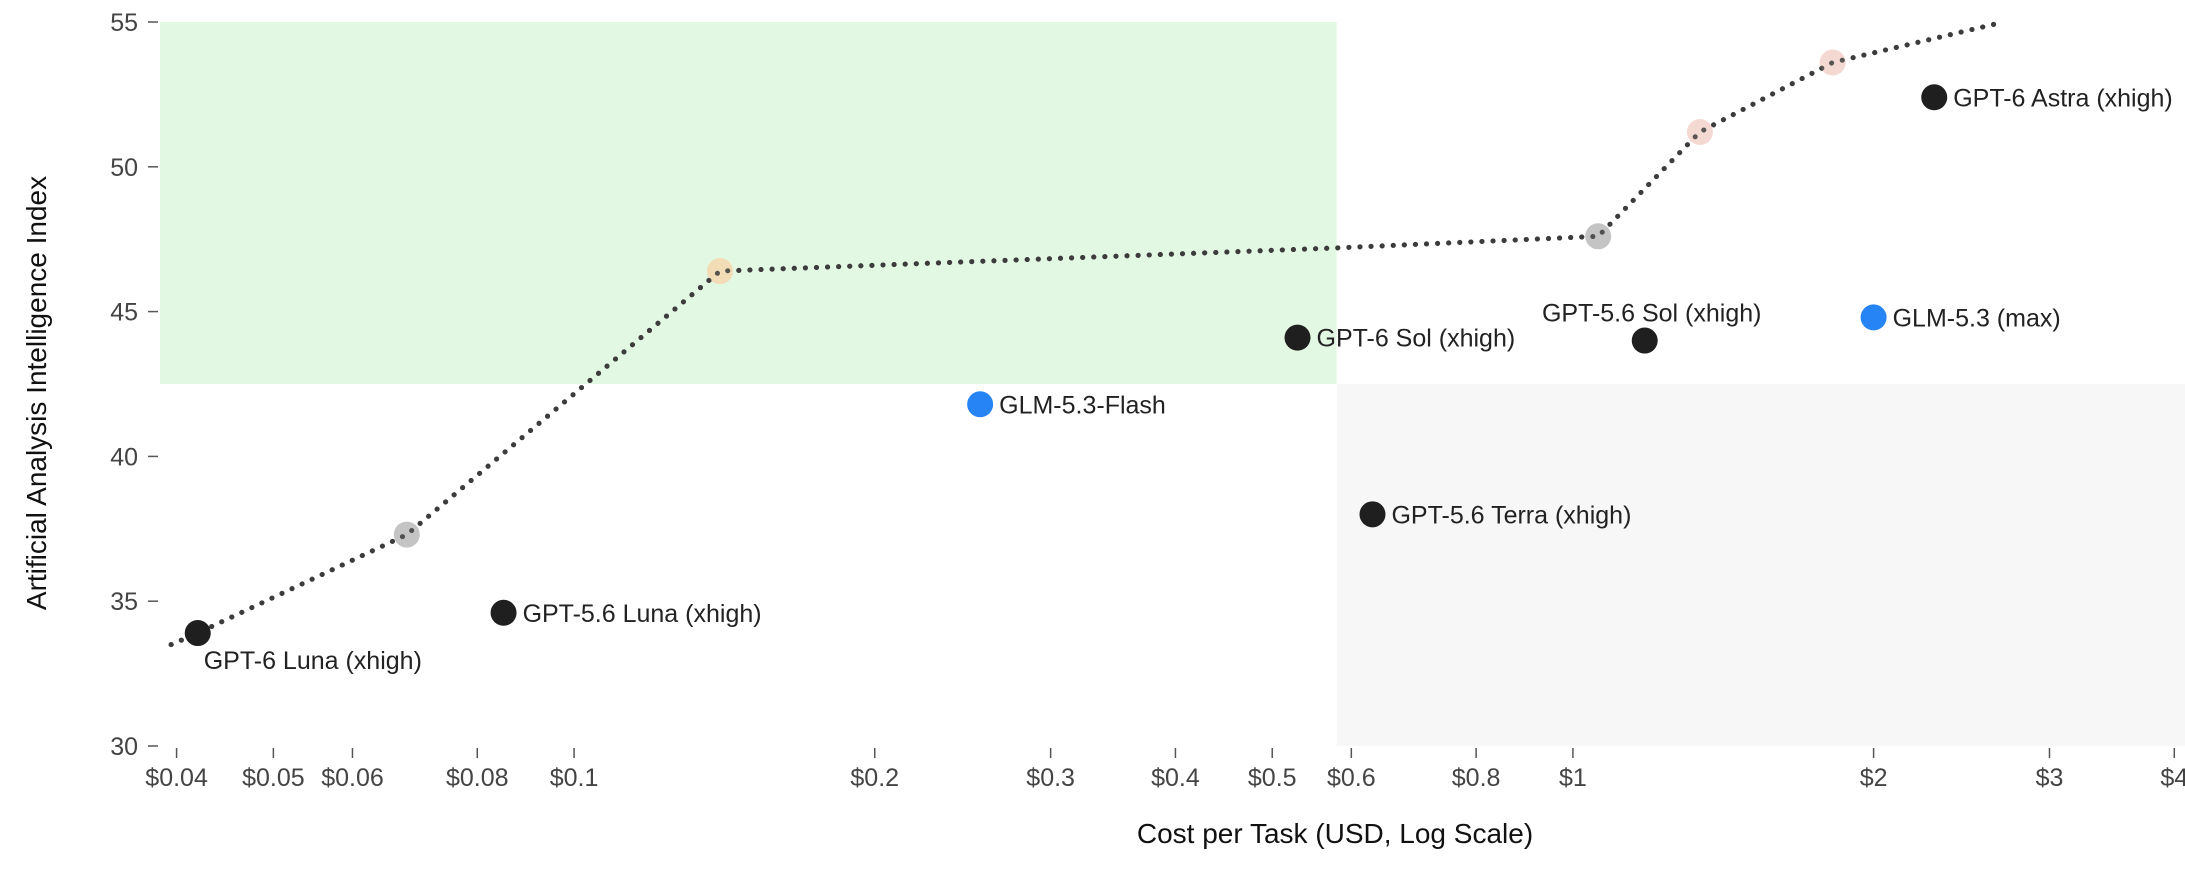 The image size is (2185, 883). Describe the element at coordinates (1977, 318) in the screenshot. I see `data-point-label: GLM-5.3 (max)` at that location.